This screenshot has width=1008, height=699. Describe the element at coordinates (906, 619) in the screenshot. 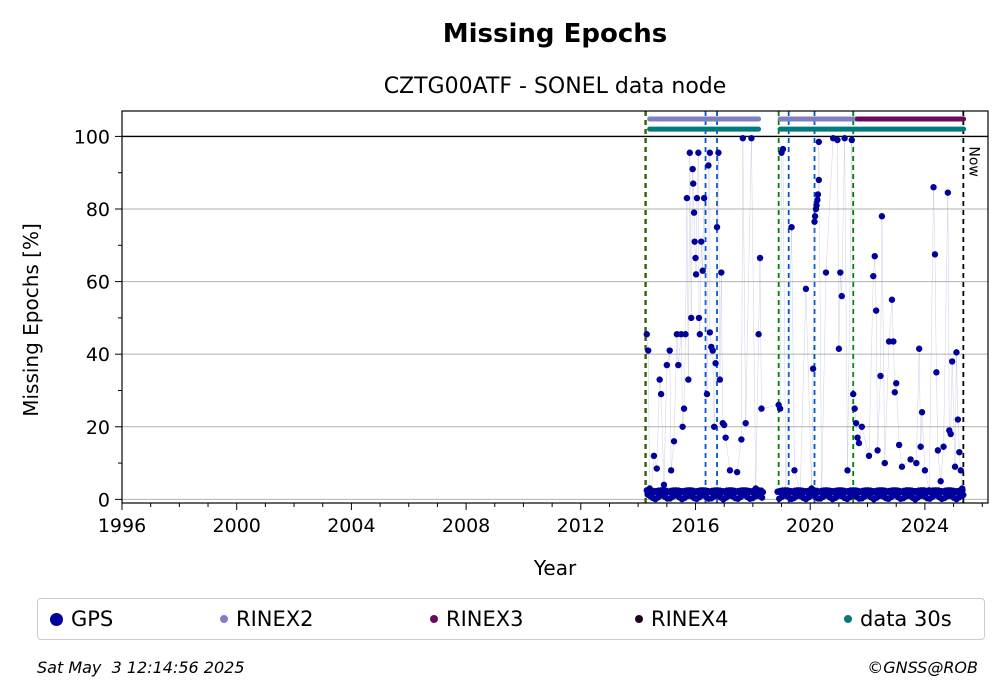

I see `legend-label: data 30s` at that location.